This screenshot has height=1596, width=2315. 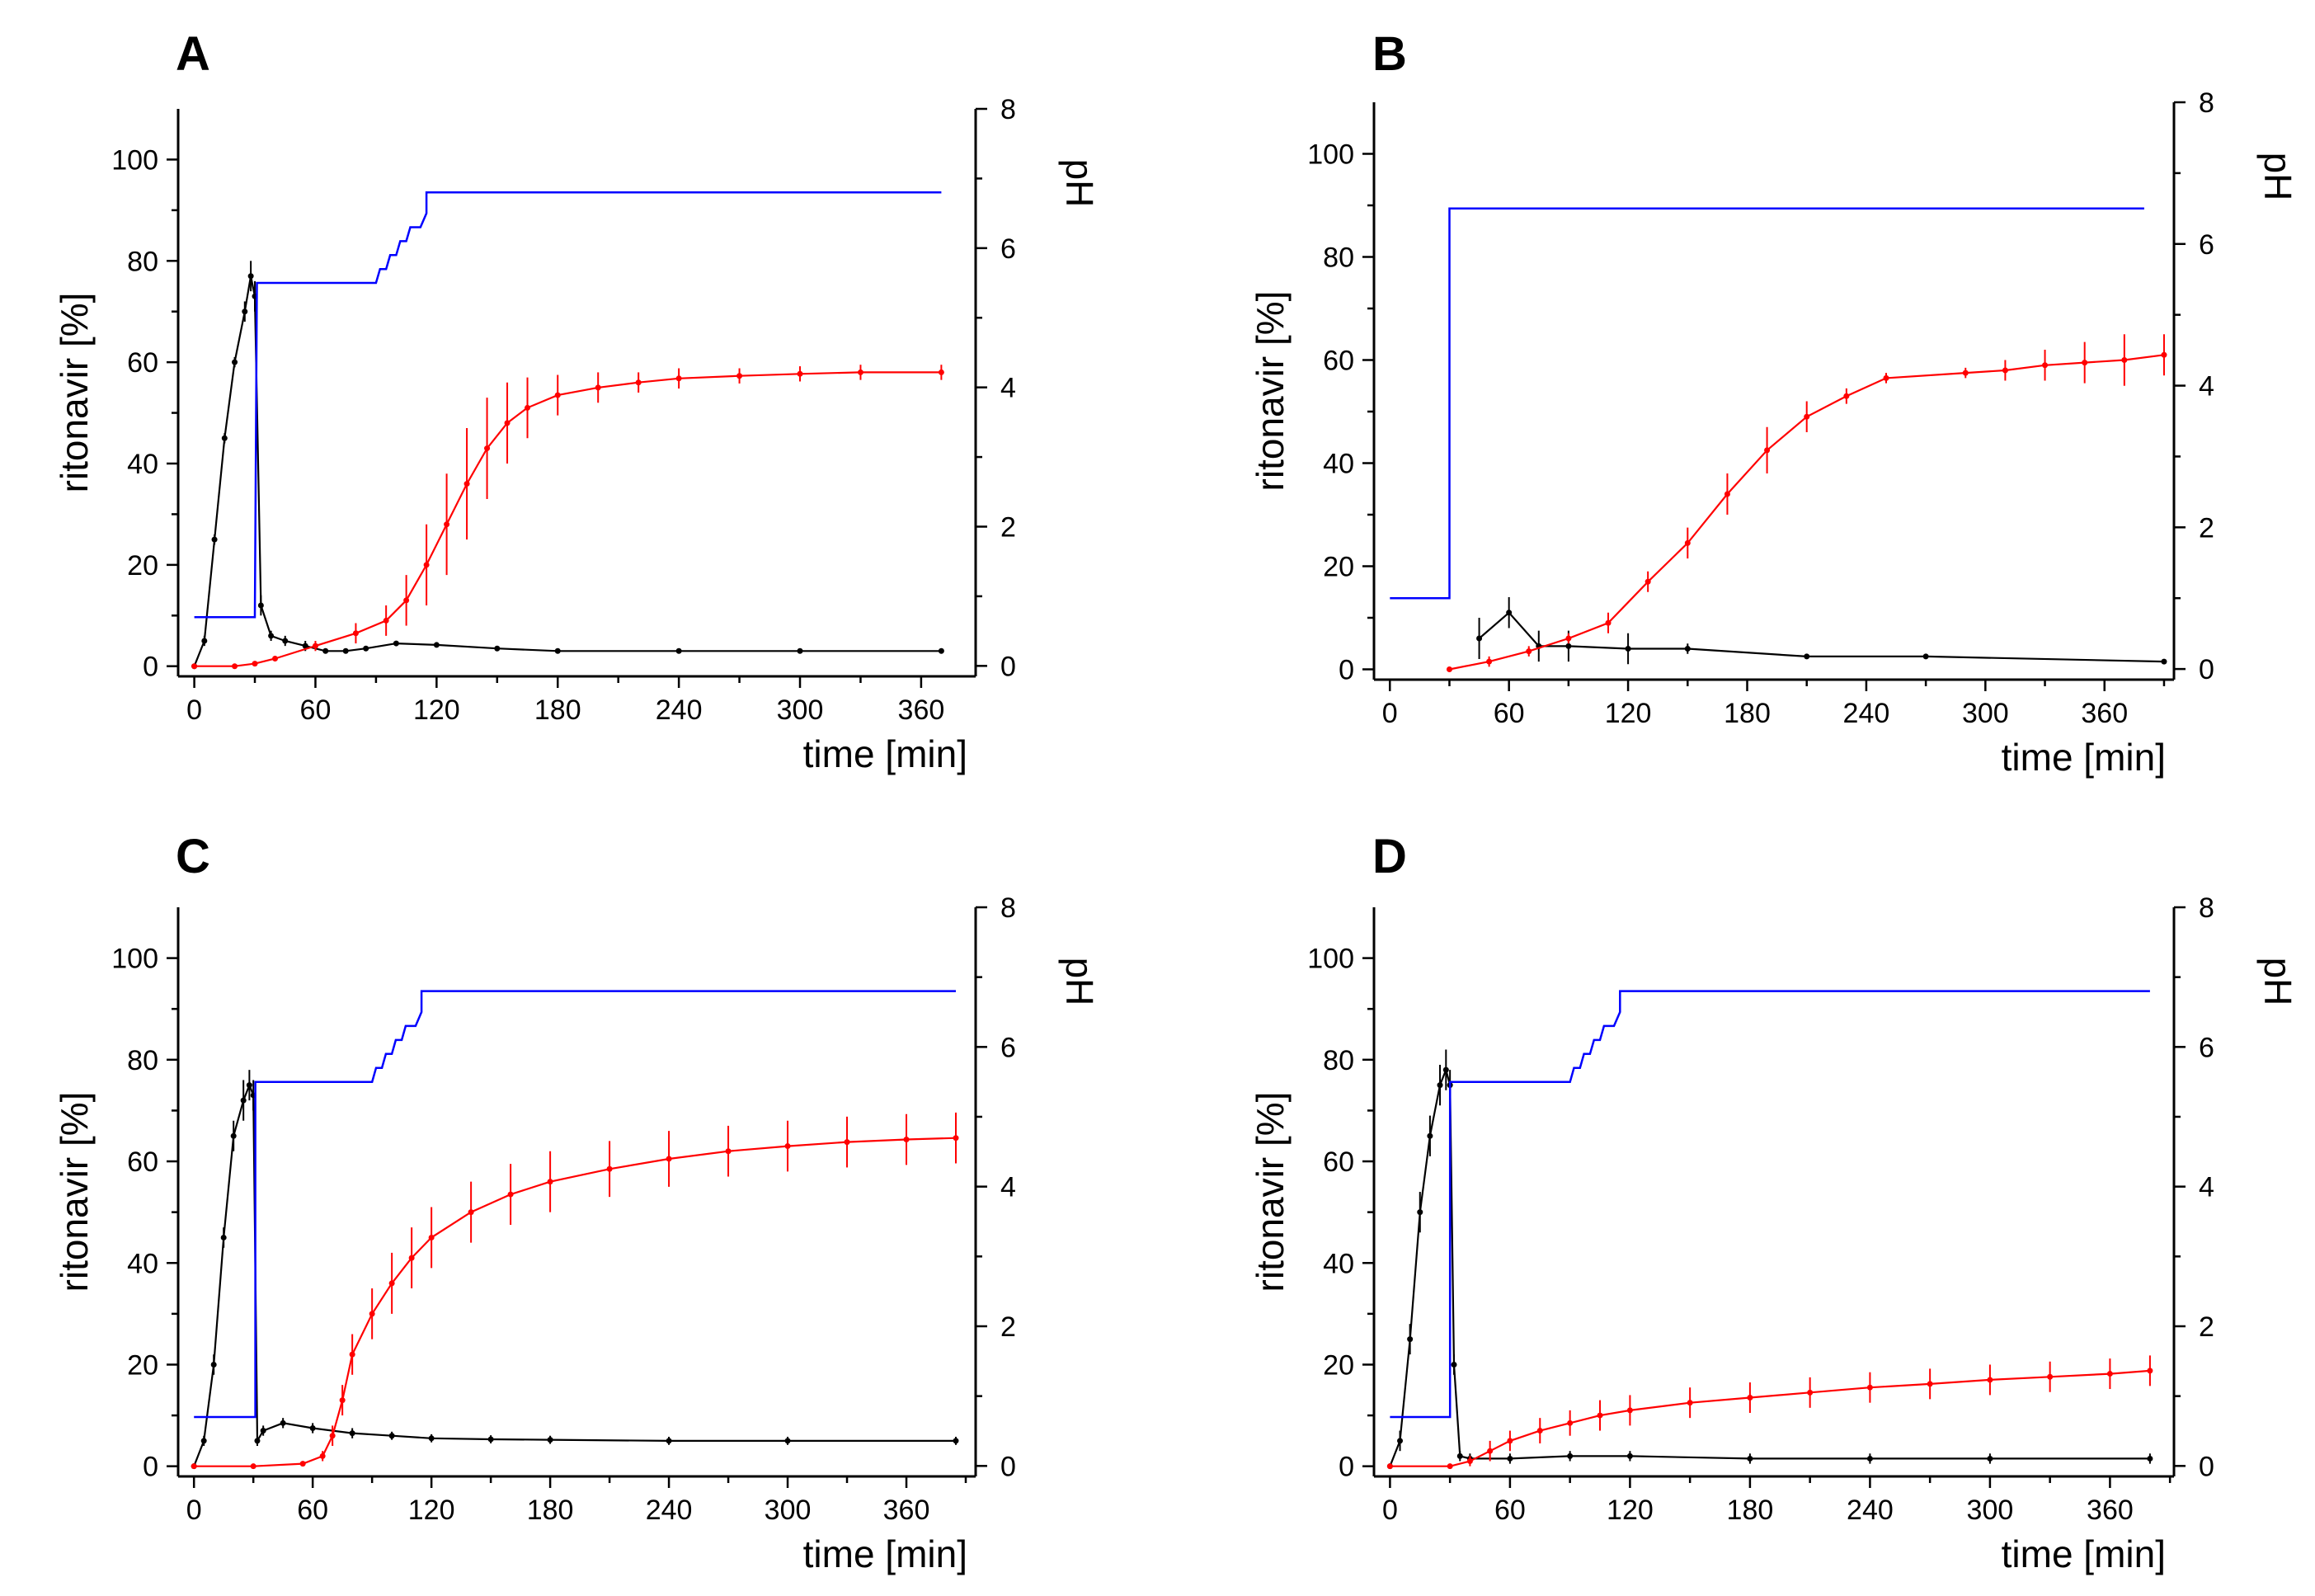 I want to click on y-tick-label: 60, so click(x=142, y=363).